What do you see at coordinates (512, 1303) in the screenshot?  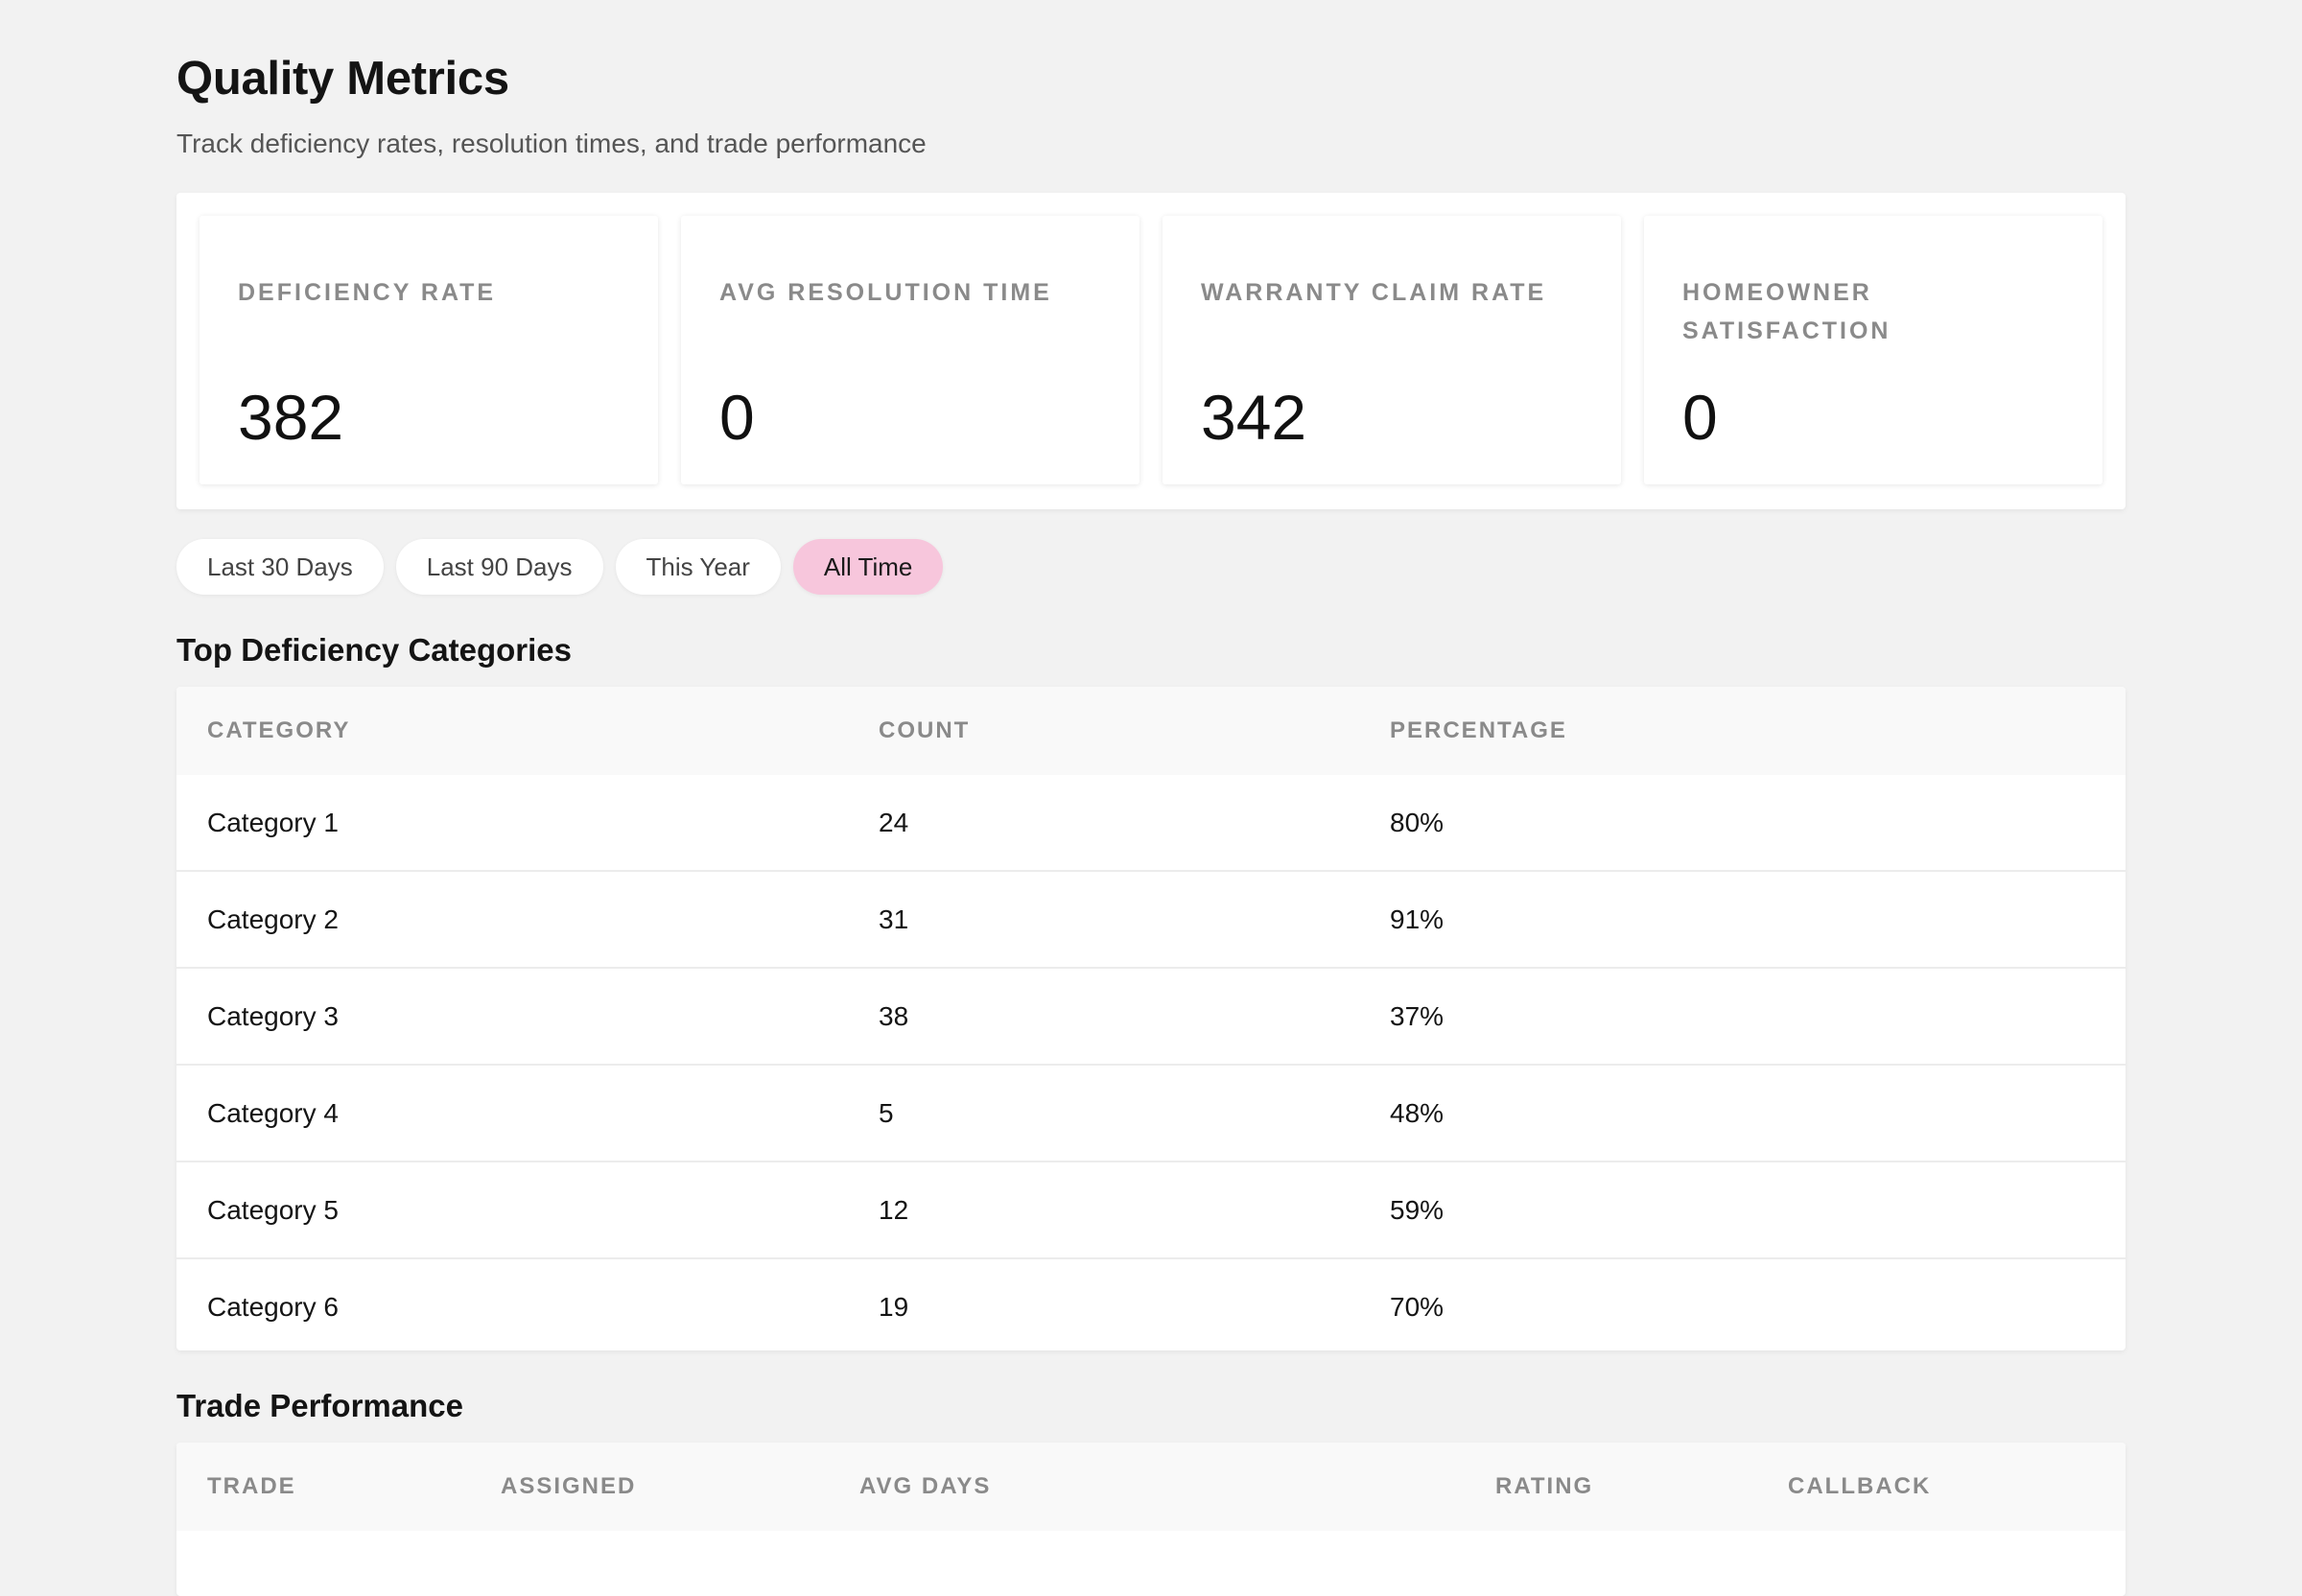 I see `cell-category: Category 6` at bounding box center [512, 1303].